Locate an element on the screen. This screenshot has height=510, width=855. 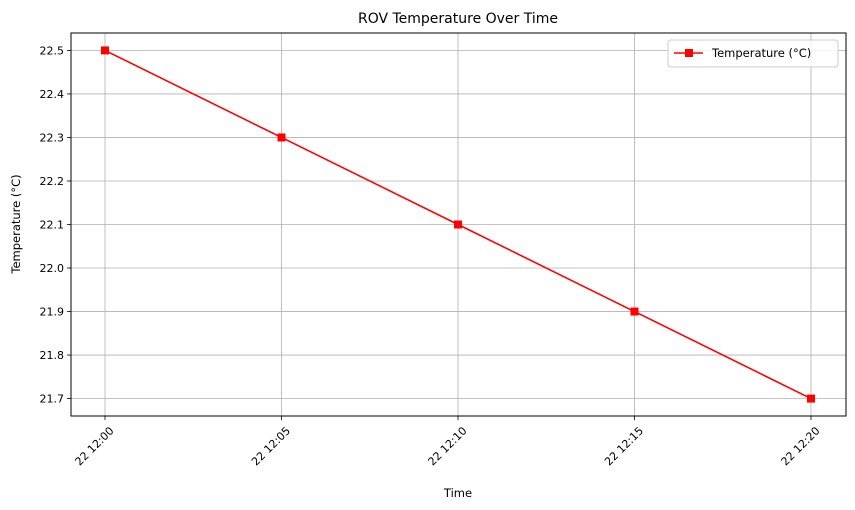
y-tick-label: 22.3 is located at coordinates (52, 137).